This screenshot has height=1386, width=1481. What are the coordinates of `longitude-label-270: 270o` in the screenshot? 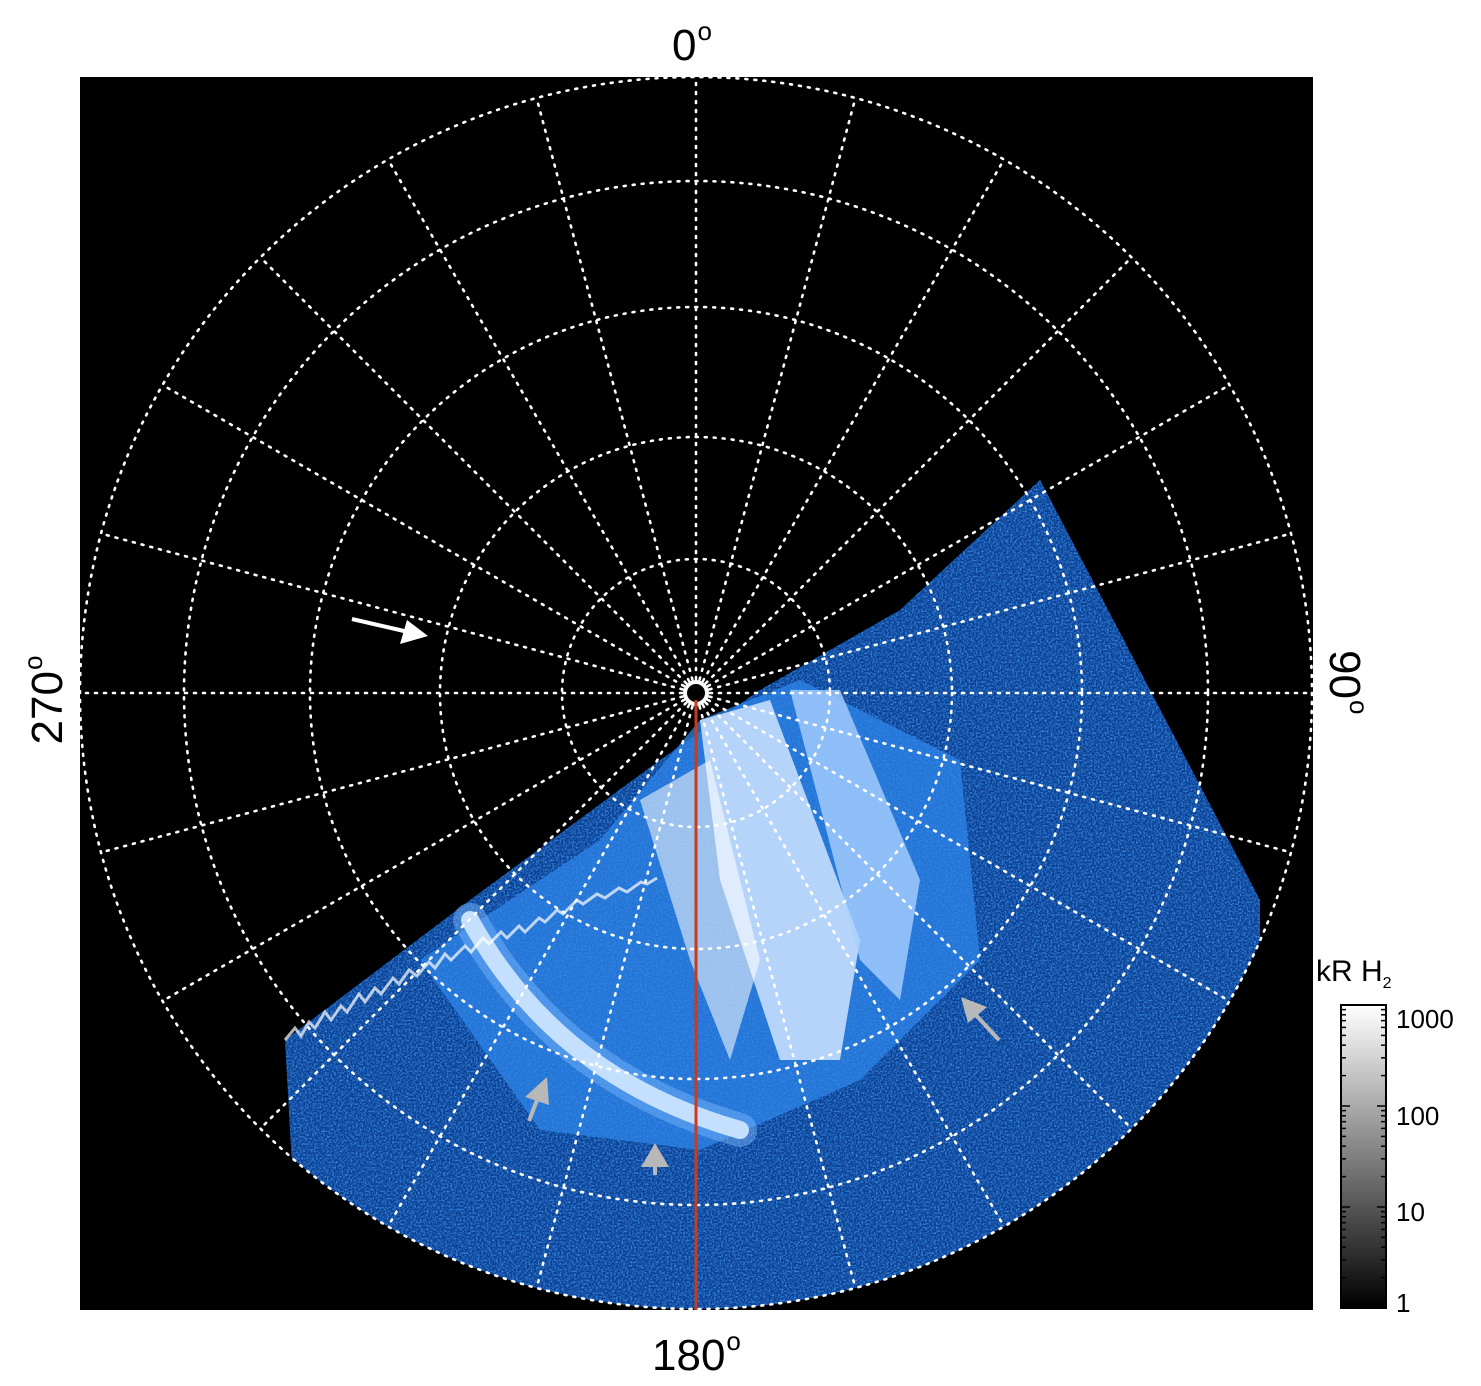 It's located at (45, 700).